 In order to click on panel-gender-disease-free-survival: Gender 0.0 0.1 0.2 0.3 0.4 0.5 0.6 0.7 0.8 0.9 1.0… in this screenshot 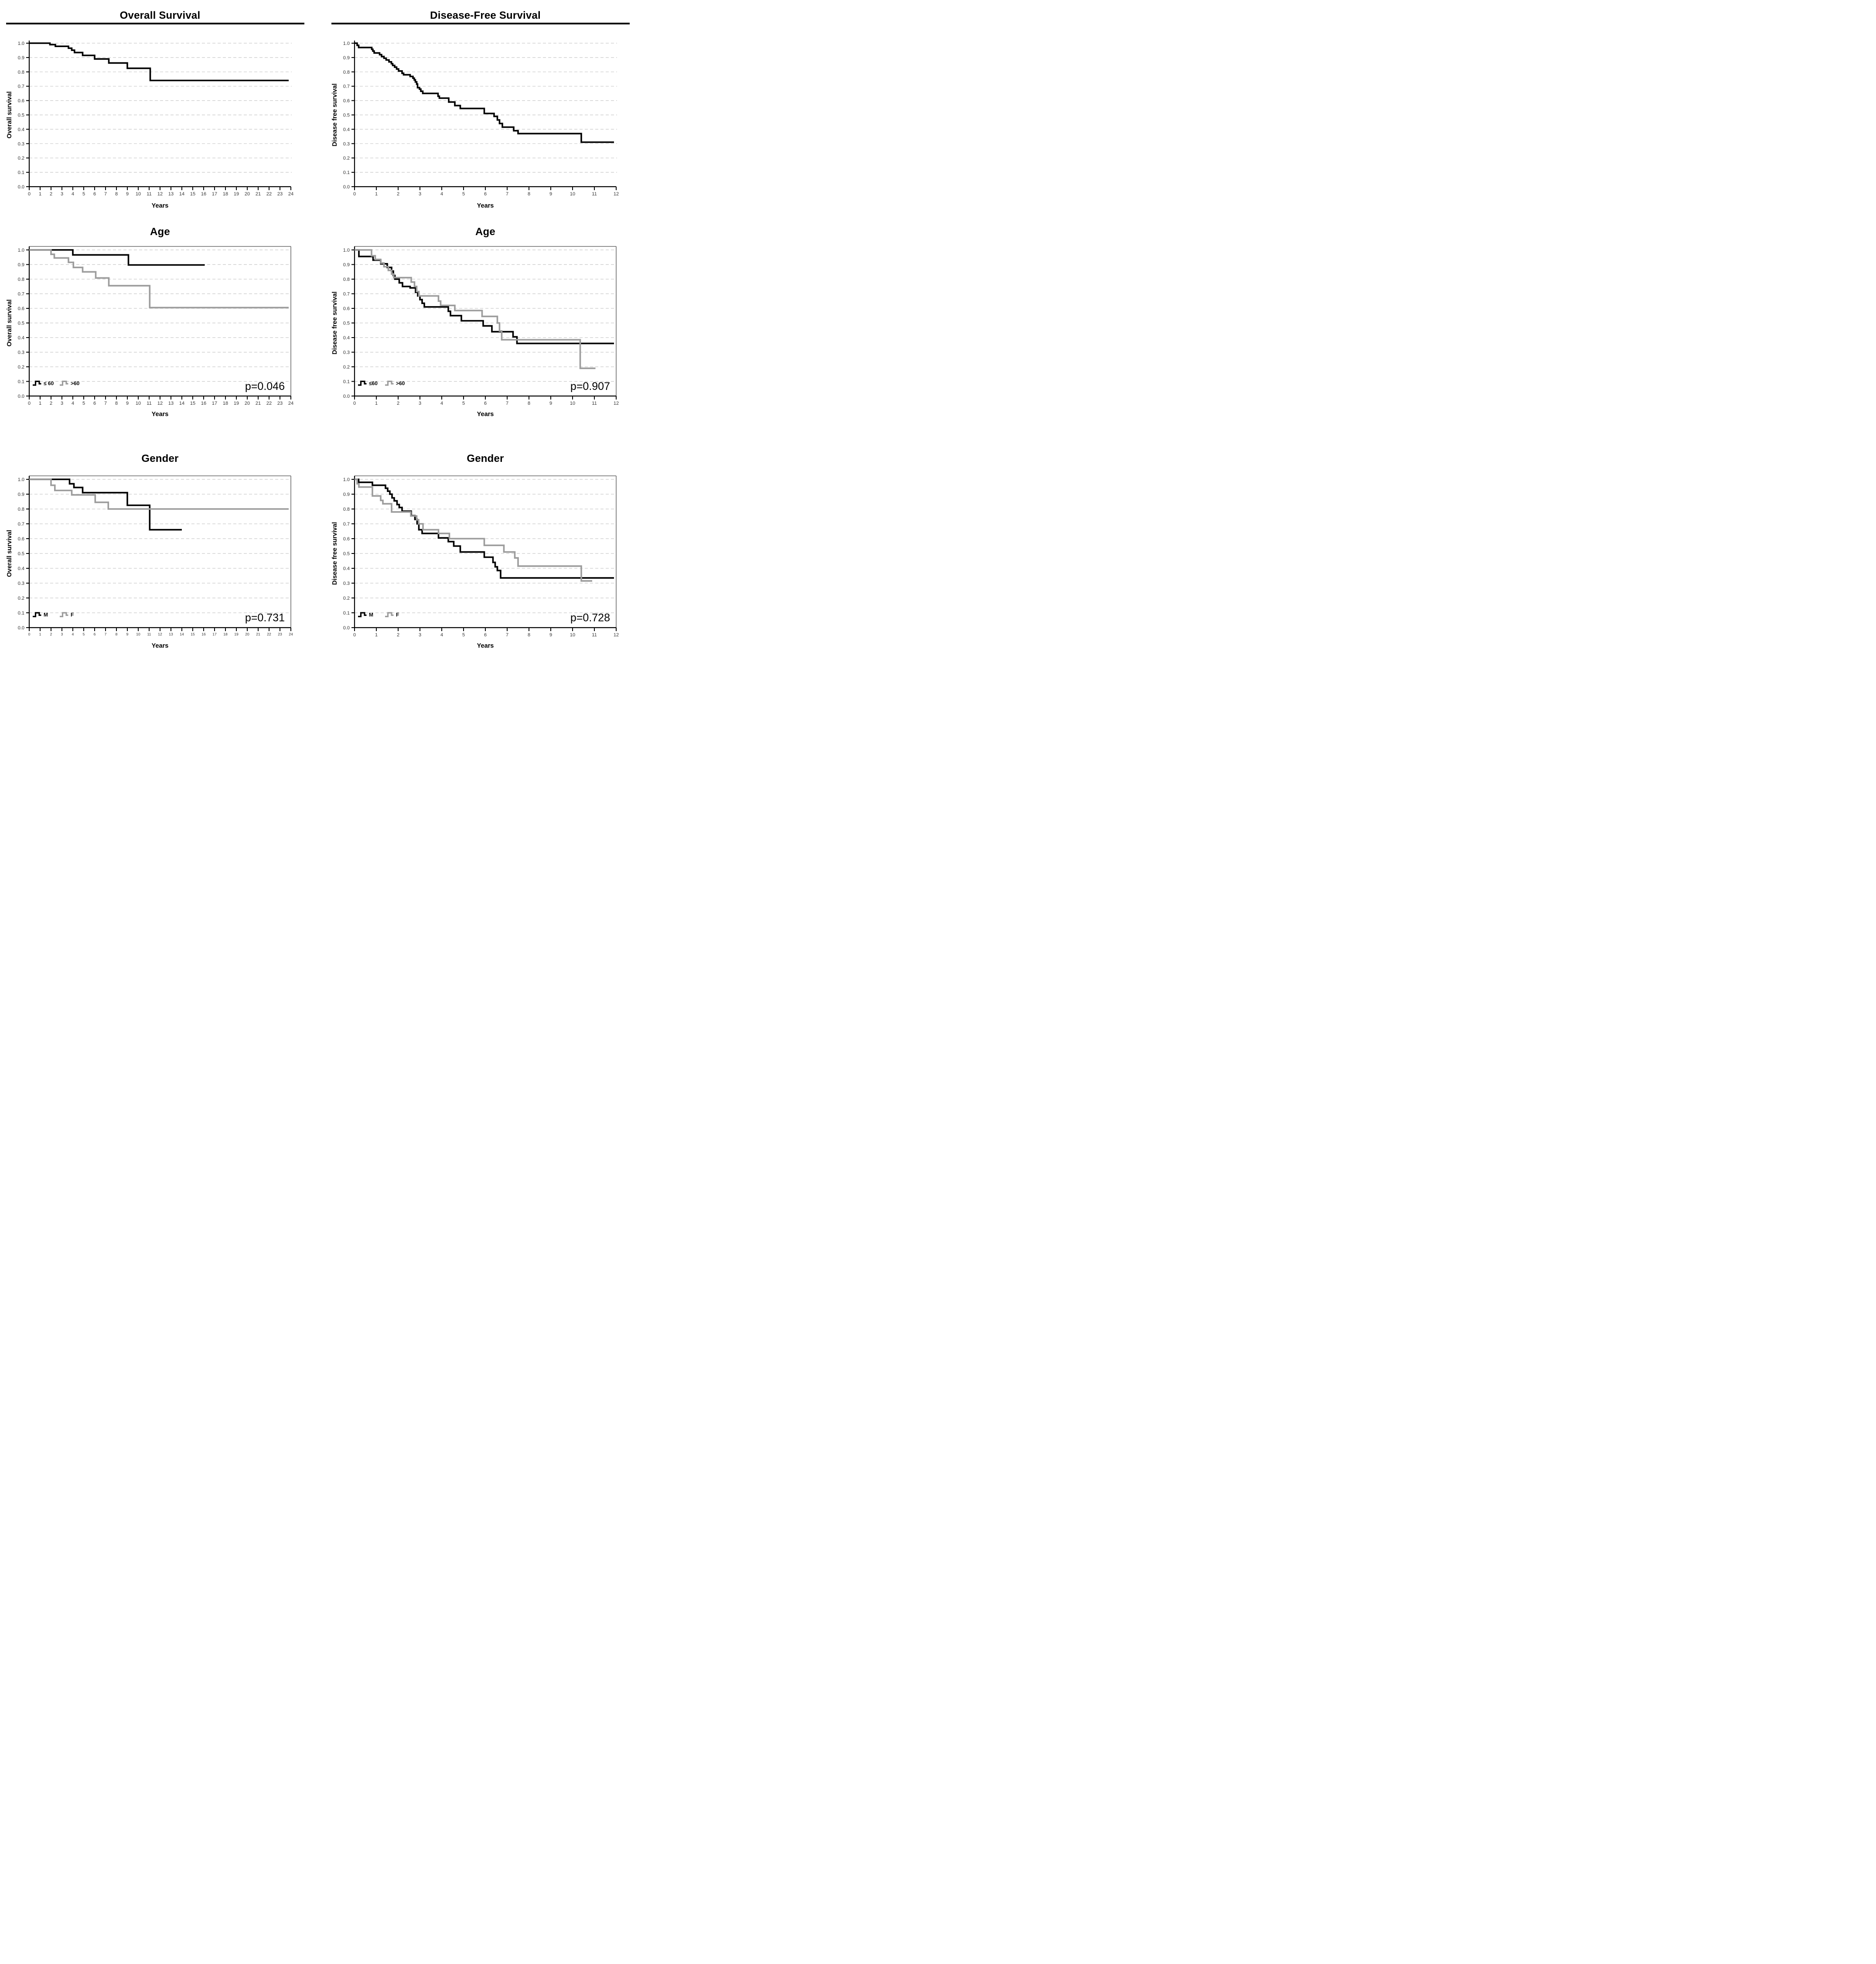, I will do `click(480, 553)`.